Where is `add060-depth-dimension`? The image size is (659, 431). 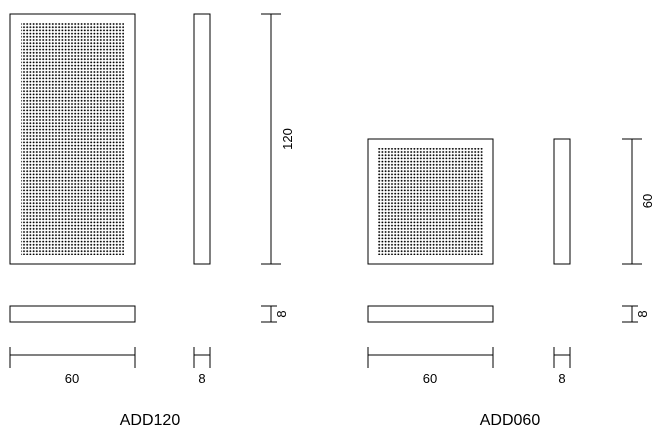 add060-depth-dimension is located at coordinates (562, 357).